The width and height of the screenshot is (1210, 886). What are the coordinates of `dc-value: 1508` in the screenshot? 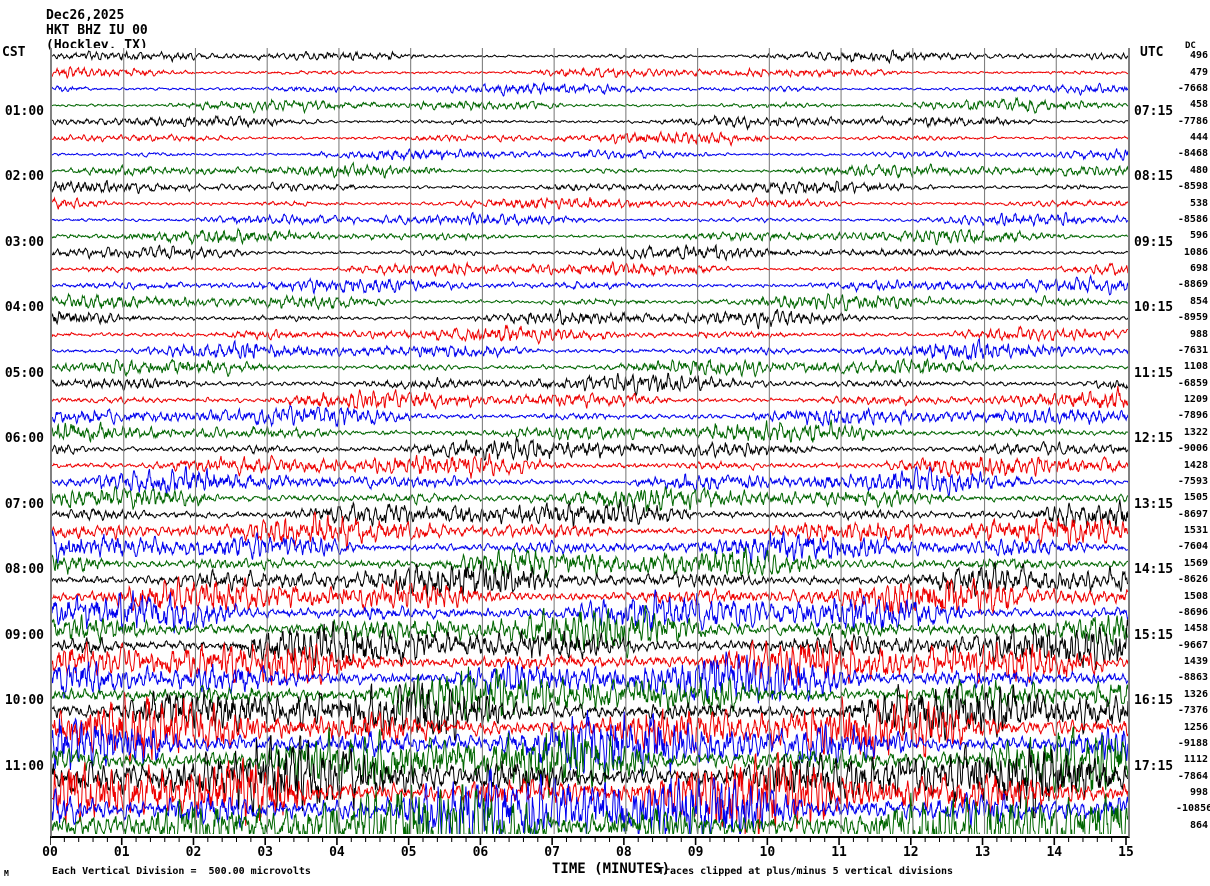 It's located at (1195, 596).